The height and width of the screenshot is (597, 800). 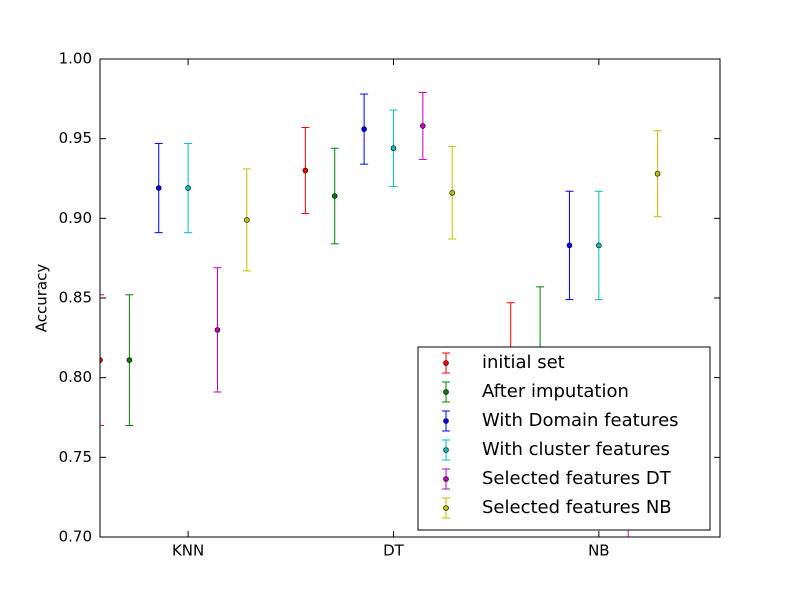 What do you see at coordinates (580, 420) in the screenshot?
I see `legend-label: With Domain features` at bounding box center [580, 420].